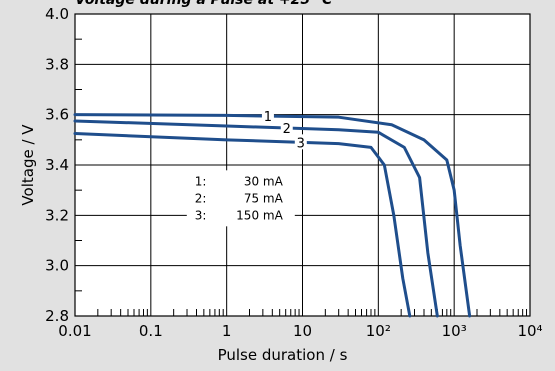 This screenshot has width=555, height=371. Describe the element at coordinates (240, 198) in the screenshot. I see `legend-box` at that location.